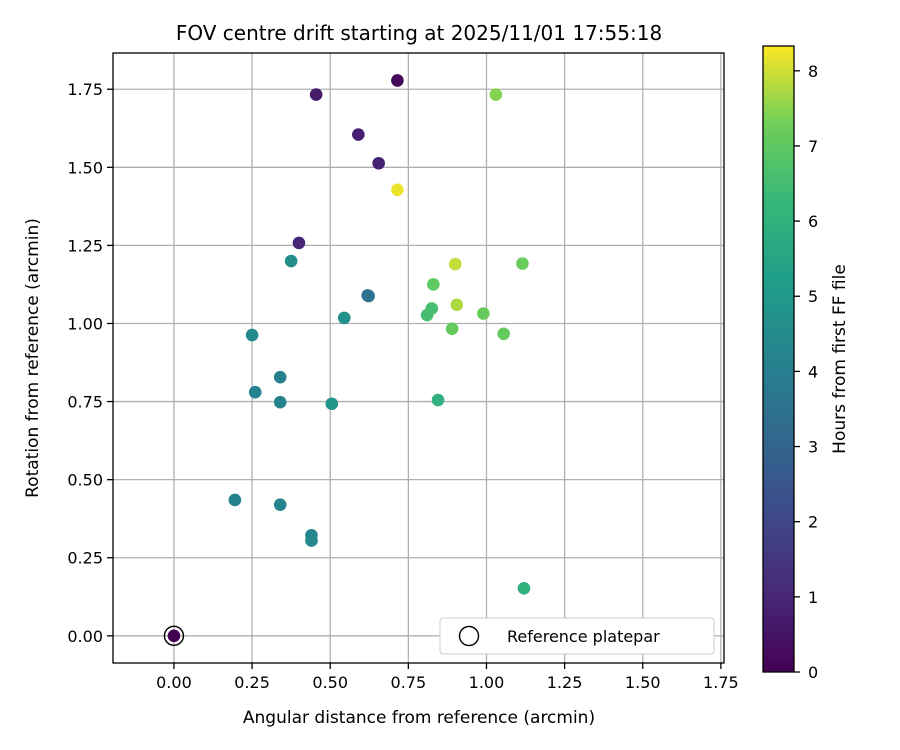  Describe the element at coordinates (469, 636) in the screenshot. I see `legend-marker-icon` at that location.